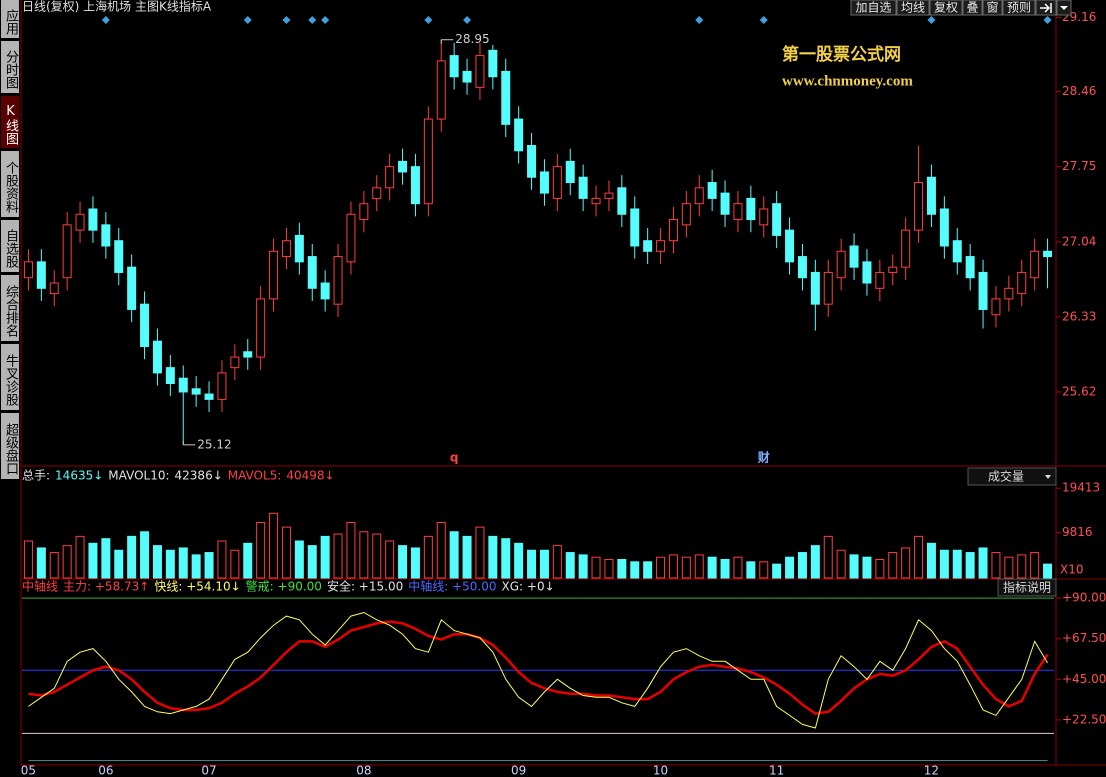 Image resolution: width=1106 pixels, height=777 pixels. What do you see at coordinates (117, 7) in the screenshot?
I see `toolbar-title: 日线(复权) 上海机场 主图K线指标A` at bounding box center [117, 7].